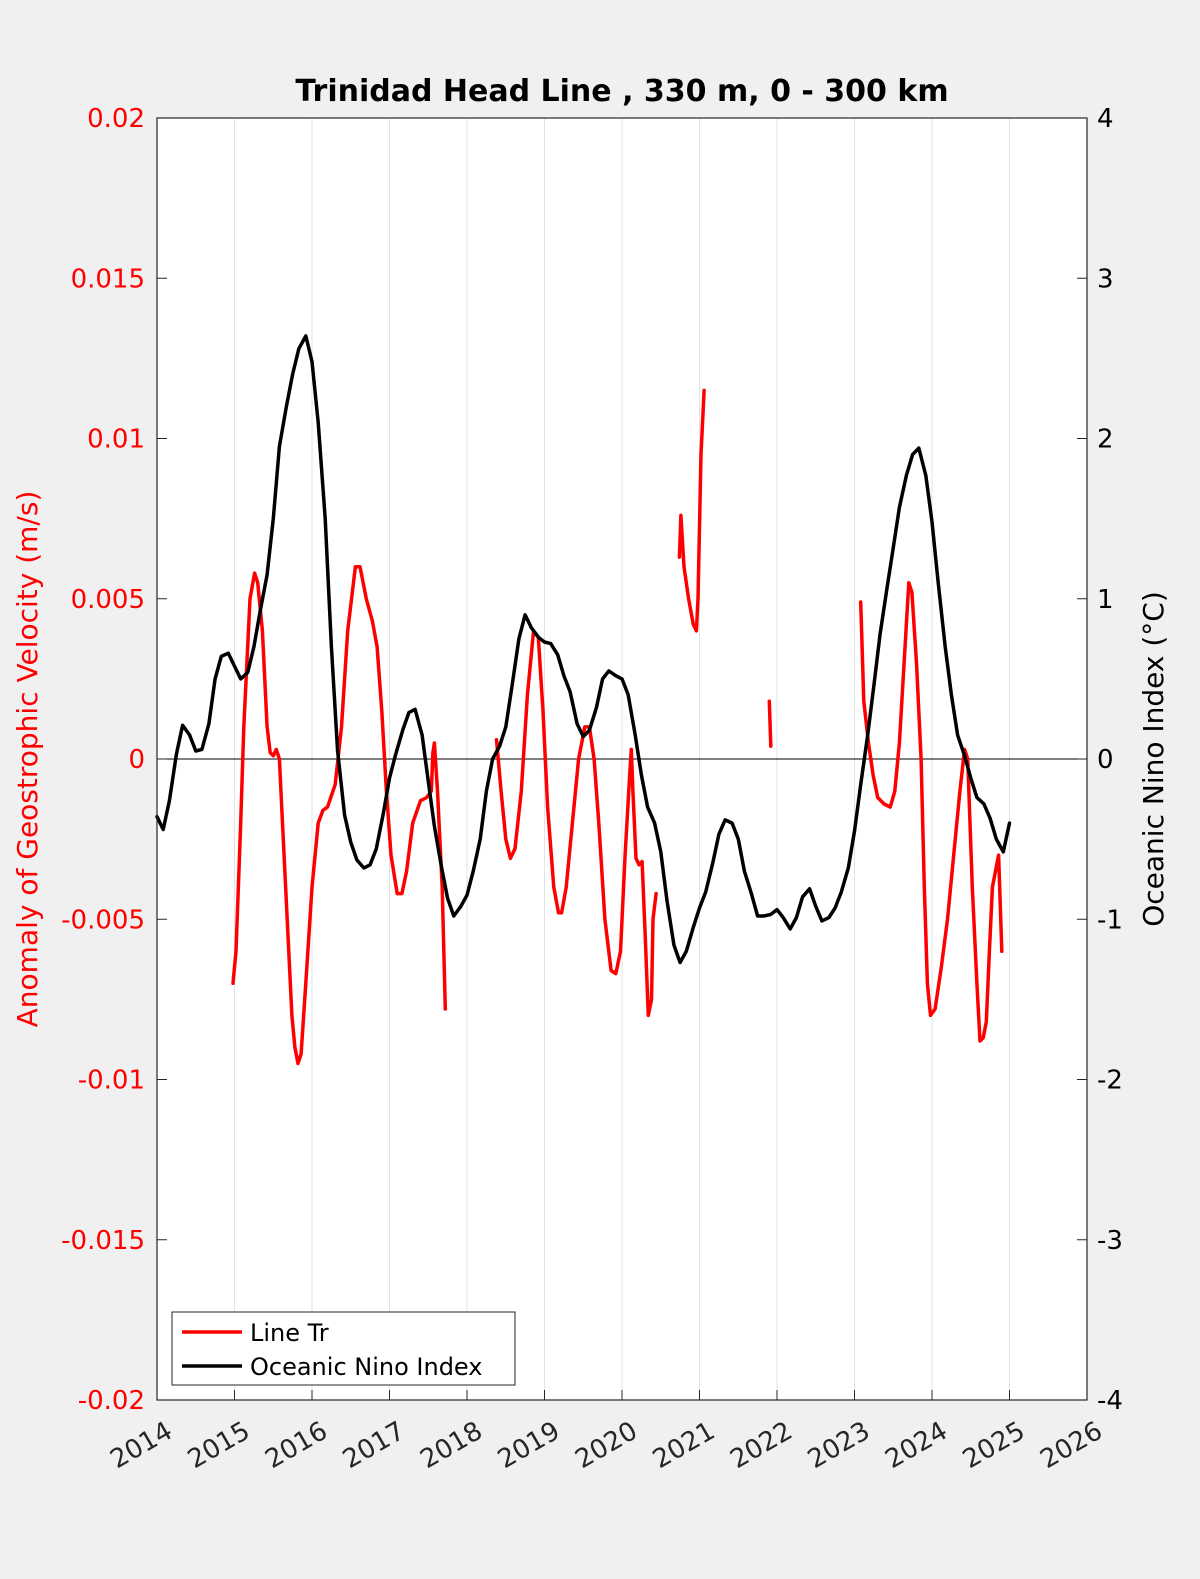  What do you see at coordinates (111, 1401) in the screenshot?
I see `y-left-tick-label: -0.02` at bounding box center [111, 1401].